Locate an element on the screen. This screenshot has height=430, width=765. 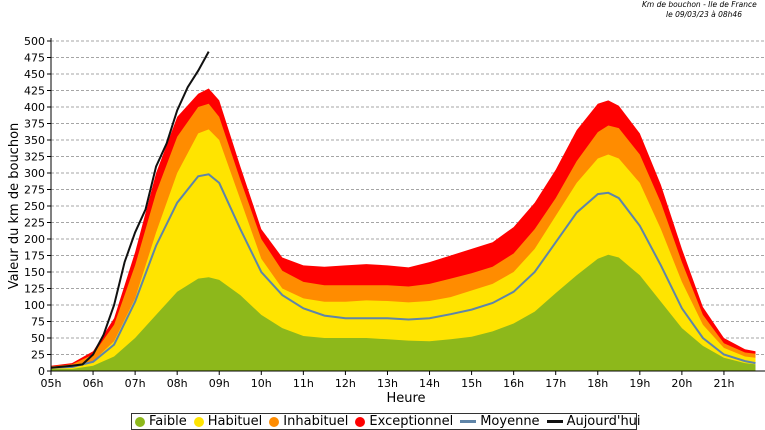
legend-item-5: Aujourd'hui is located at coordinates (593, 421).